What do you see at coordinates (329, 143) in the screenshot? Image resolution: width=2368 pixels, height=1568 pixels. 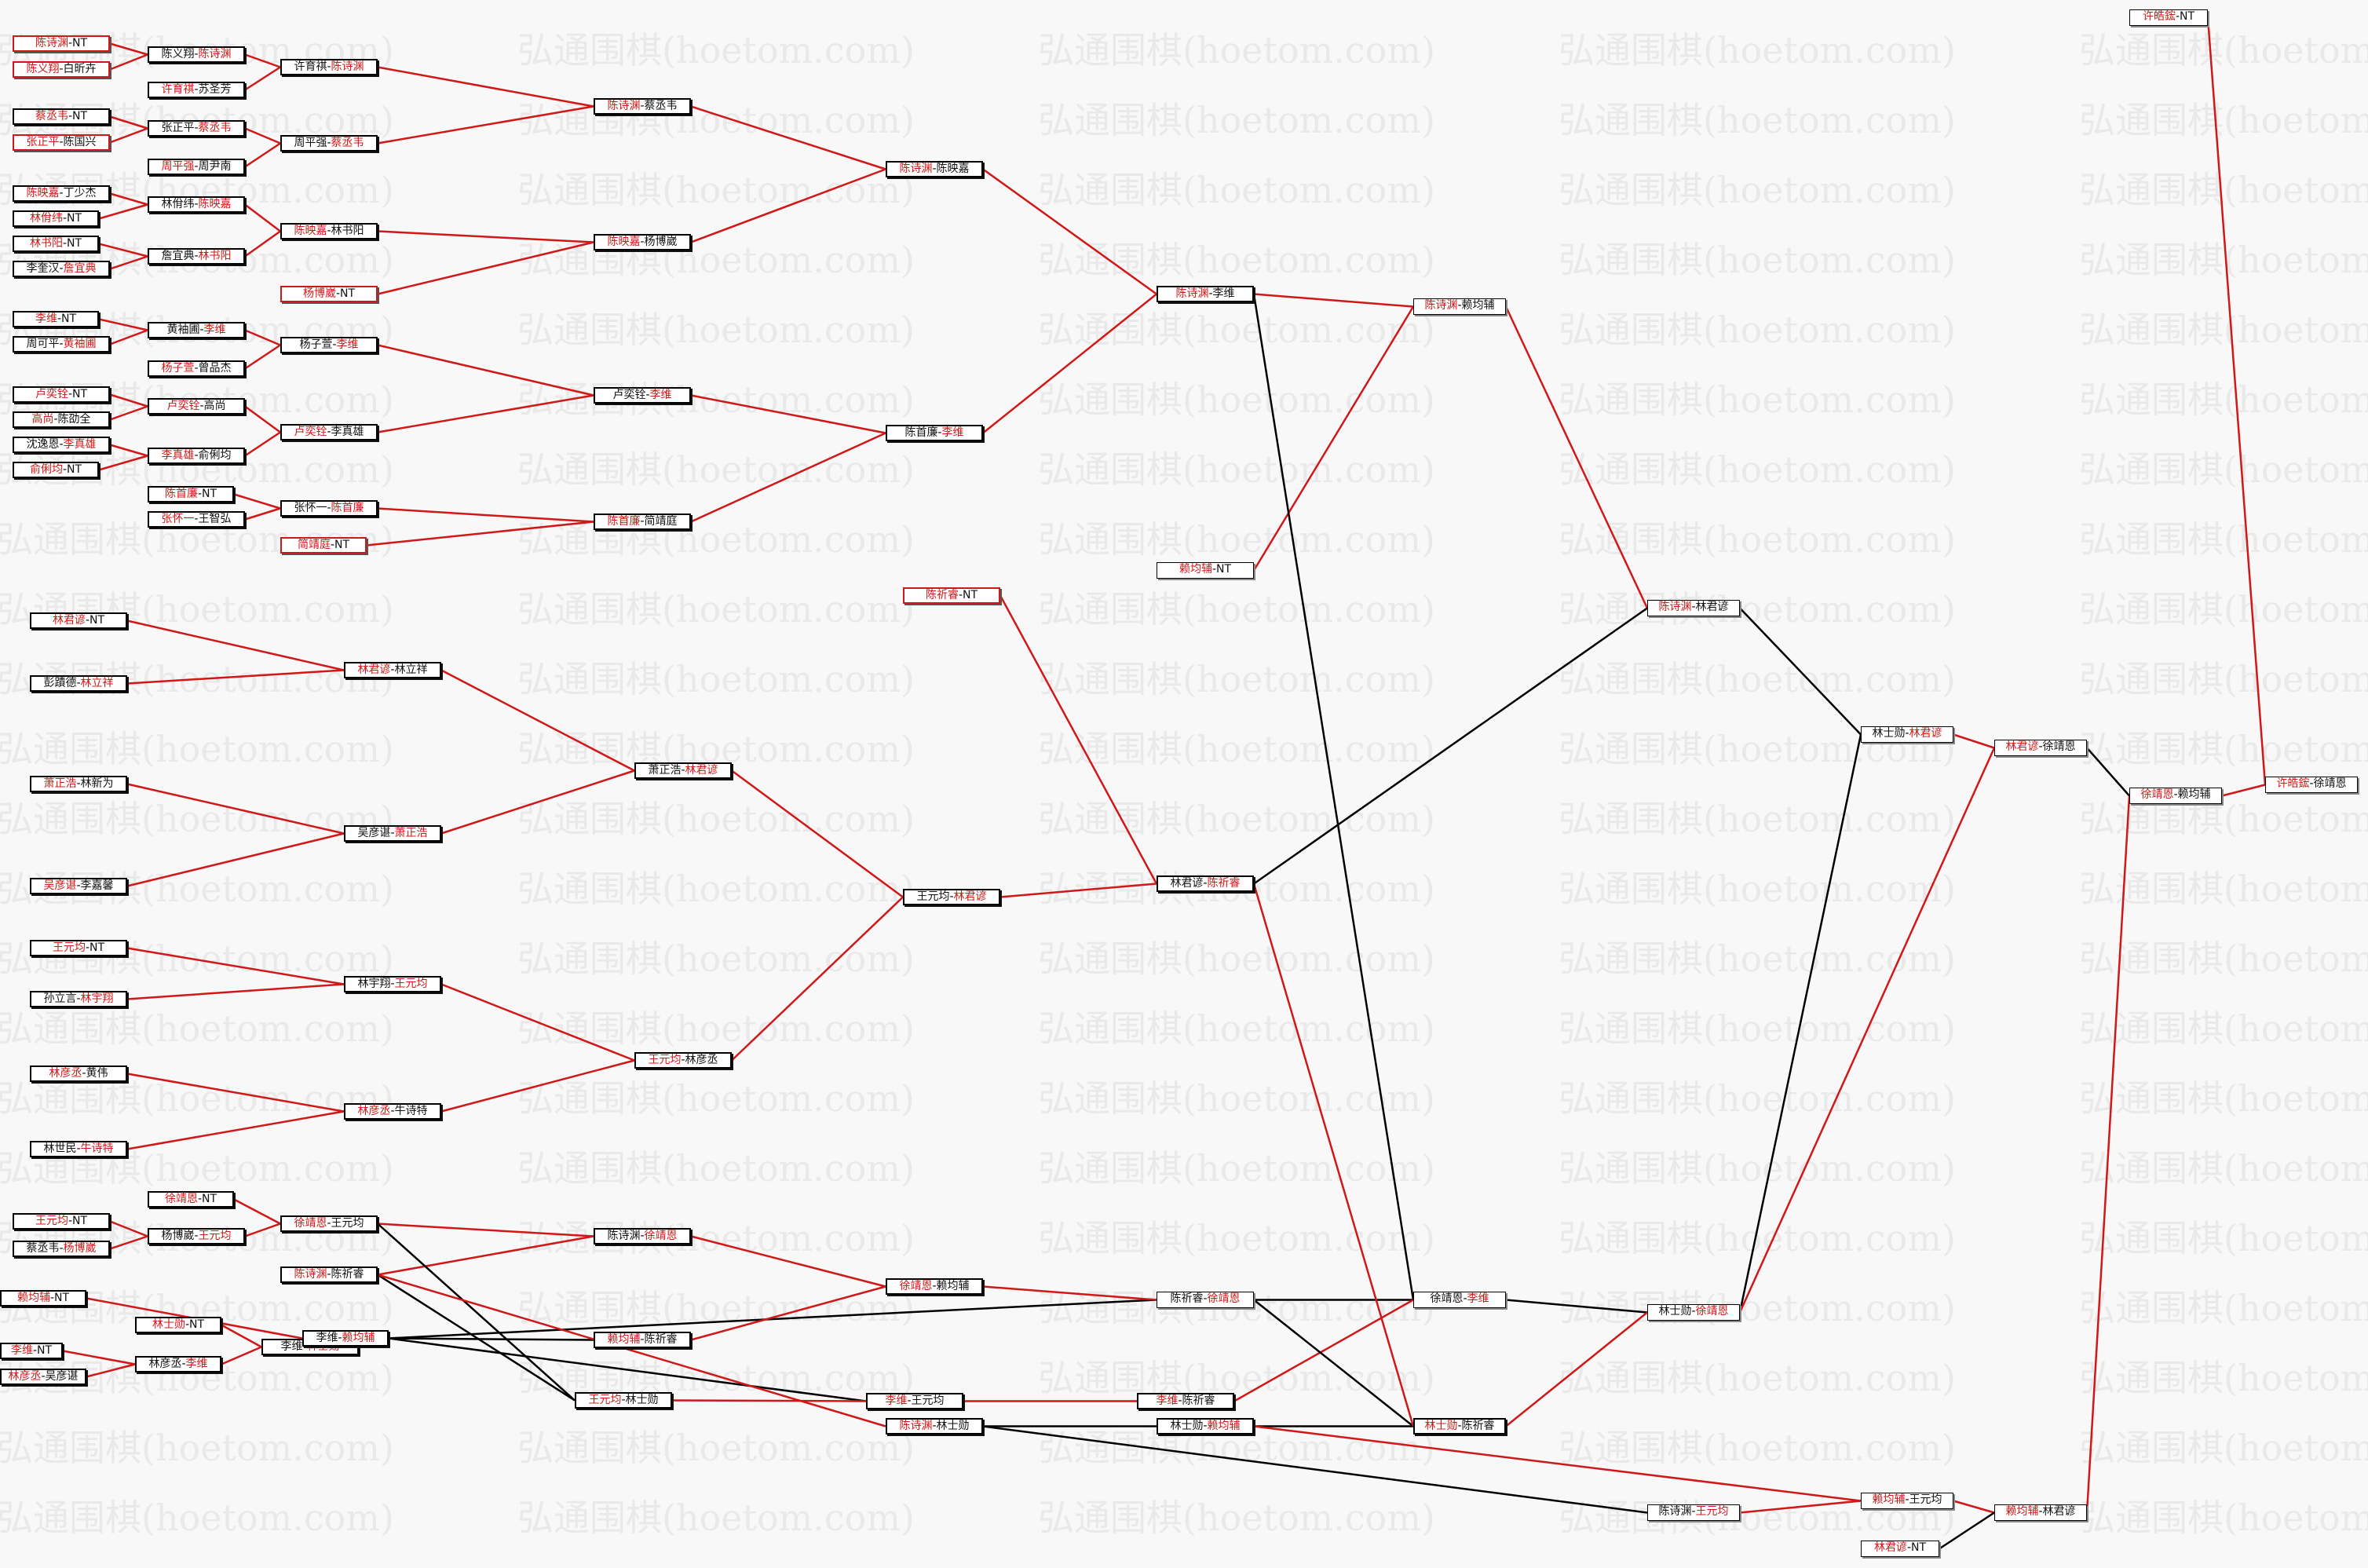 I see `match-box: 周平强-蔡丞韦` at bounding box center [329, 143].